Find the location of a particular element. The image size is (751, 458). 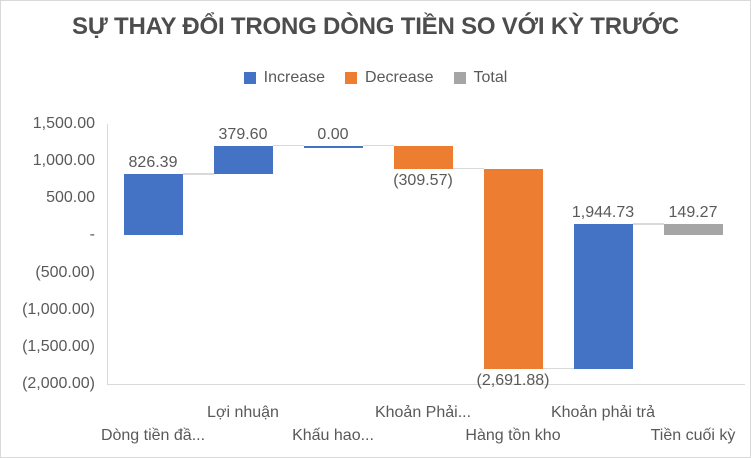

y-tick-label: (2,000.00) is located at coordinates (58, 383).